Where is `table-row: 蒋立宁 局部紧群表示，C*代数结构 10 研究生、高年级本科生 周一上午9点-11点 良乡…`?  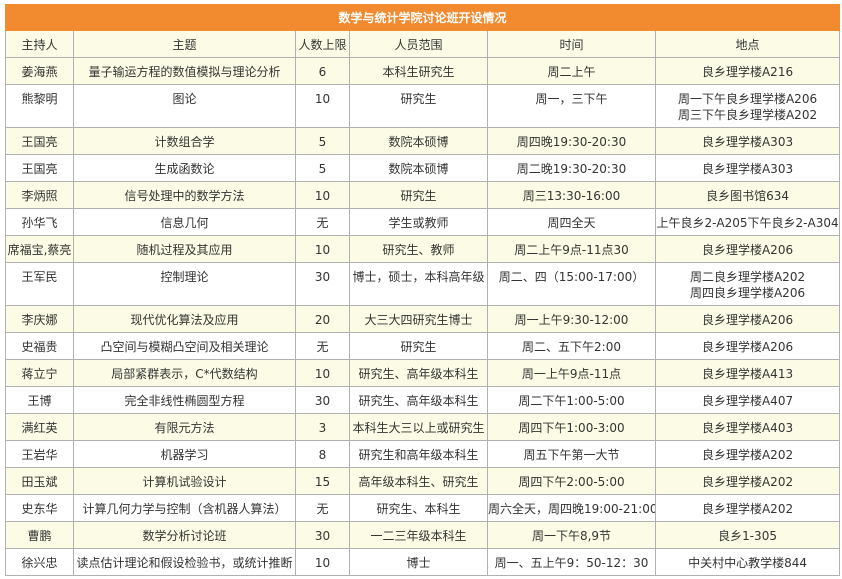
table-row: 蒋立宁 局部紧群表示，C*代数结构 10 研究生、高年级本科生 周一上午9点-11点 良乡… is located at coordinates (423, 373).